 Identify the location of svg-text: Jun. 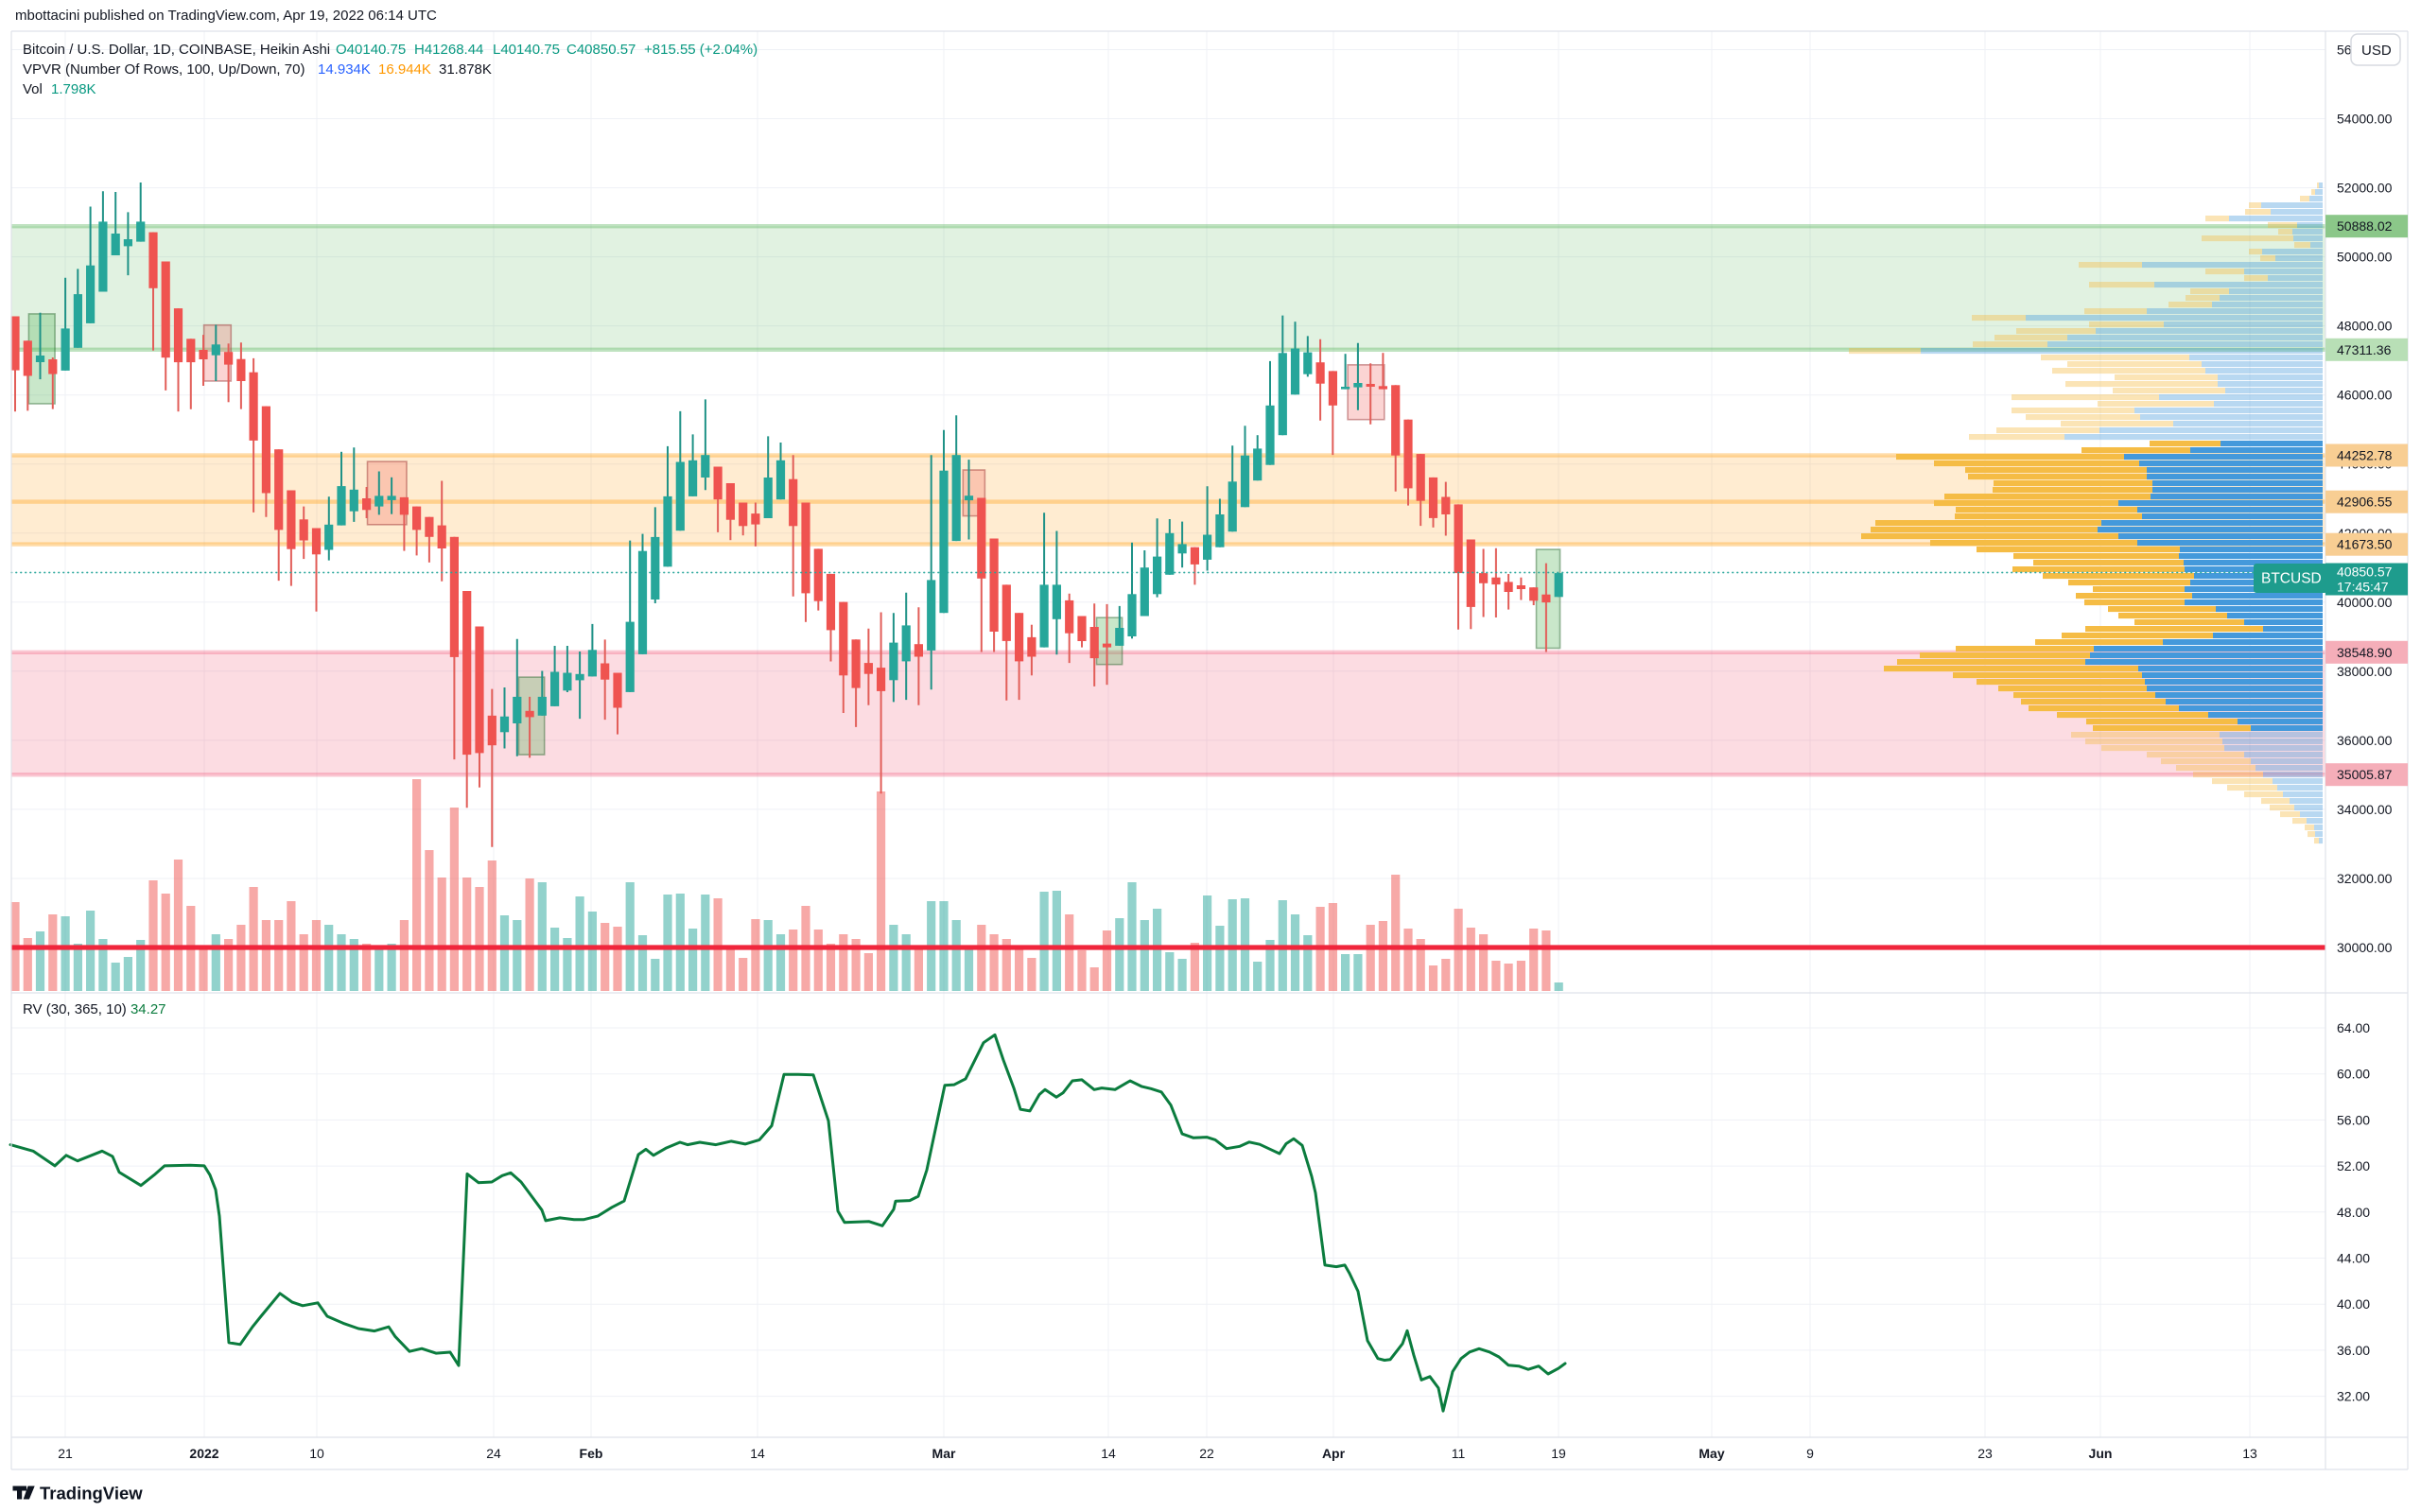
(2101, 1454).